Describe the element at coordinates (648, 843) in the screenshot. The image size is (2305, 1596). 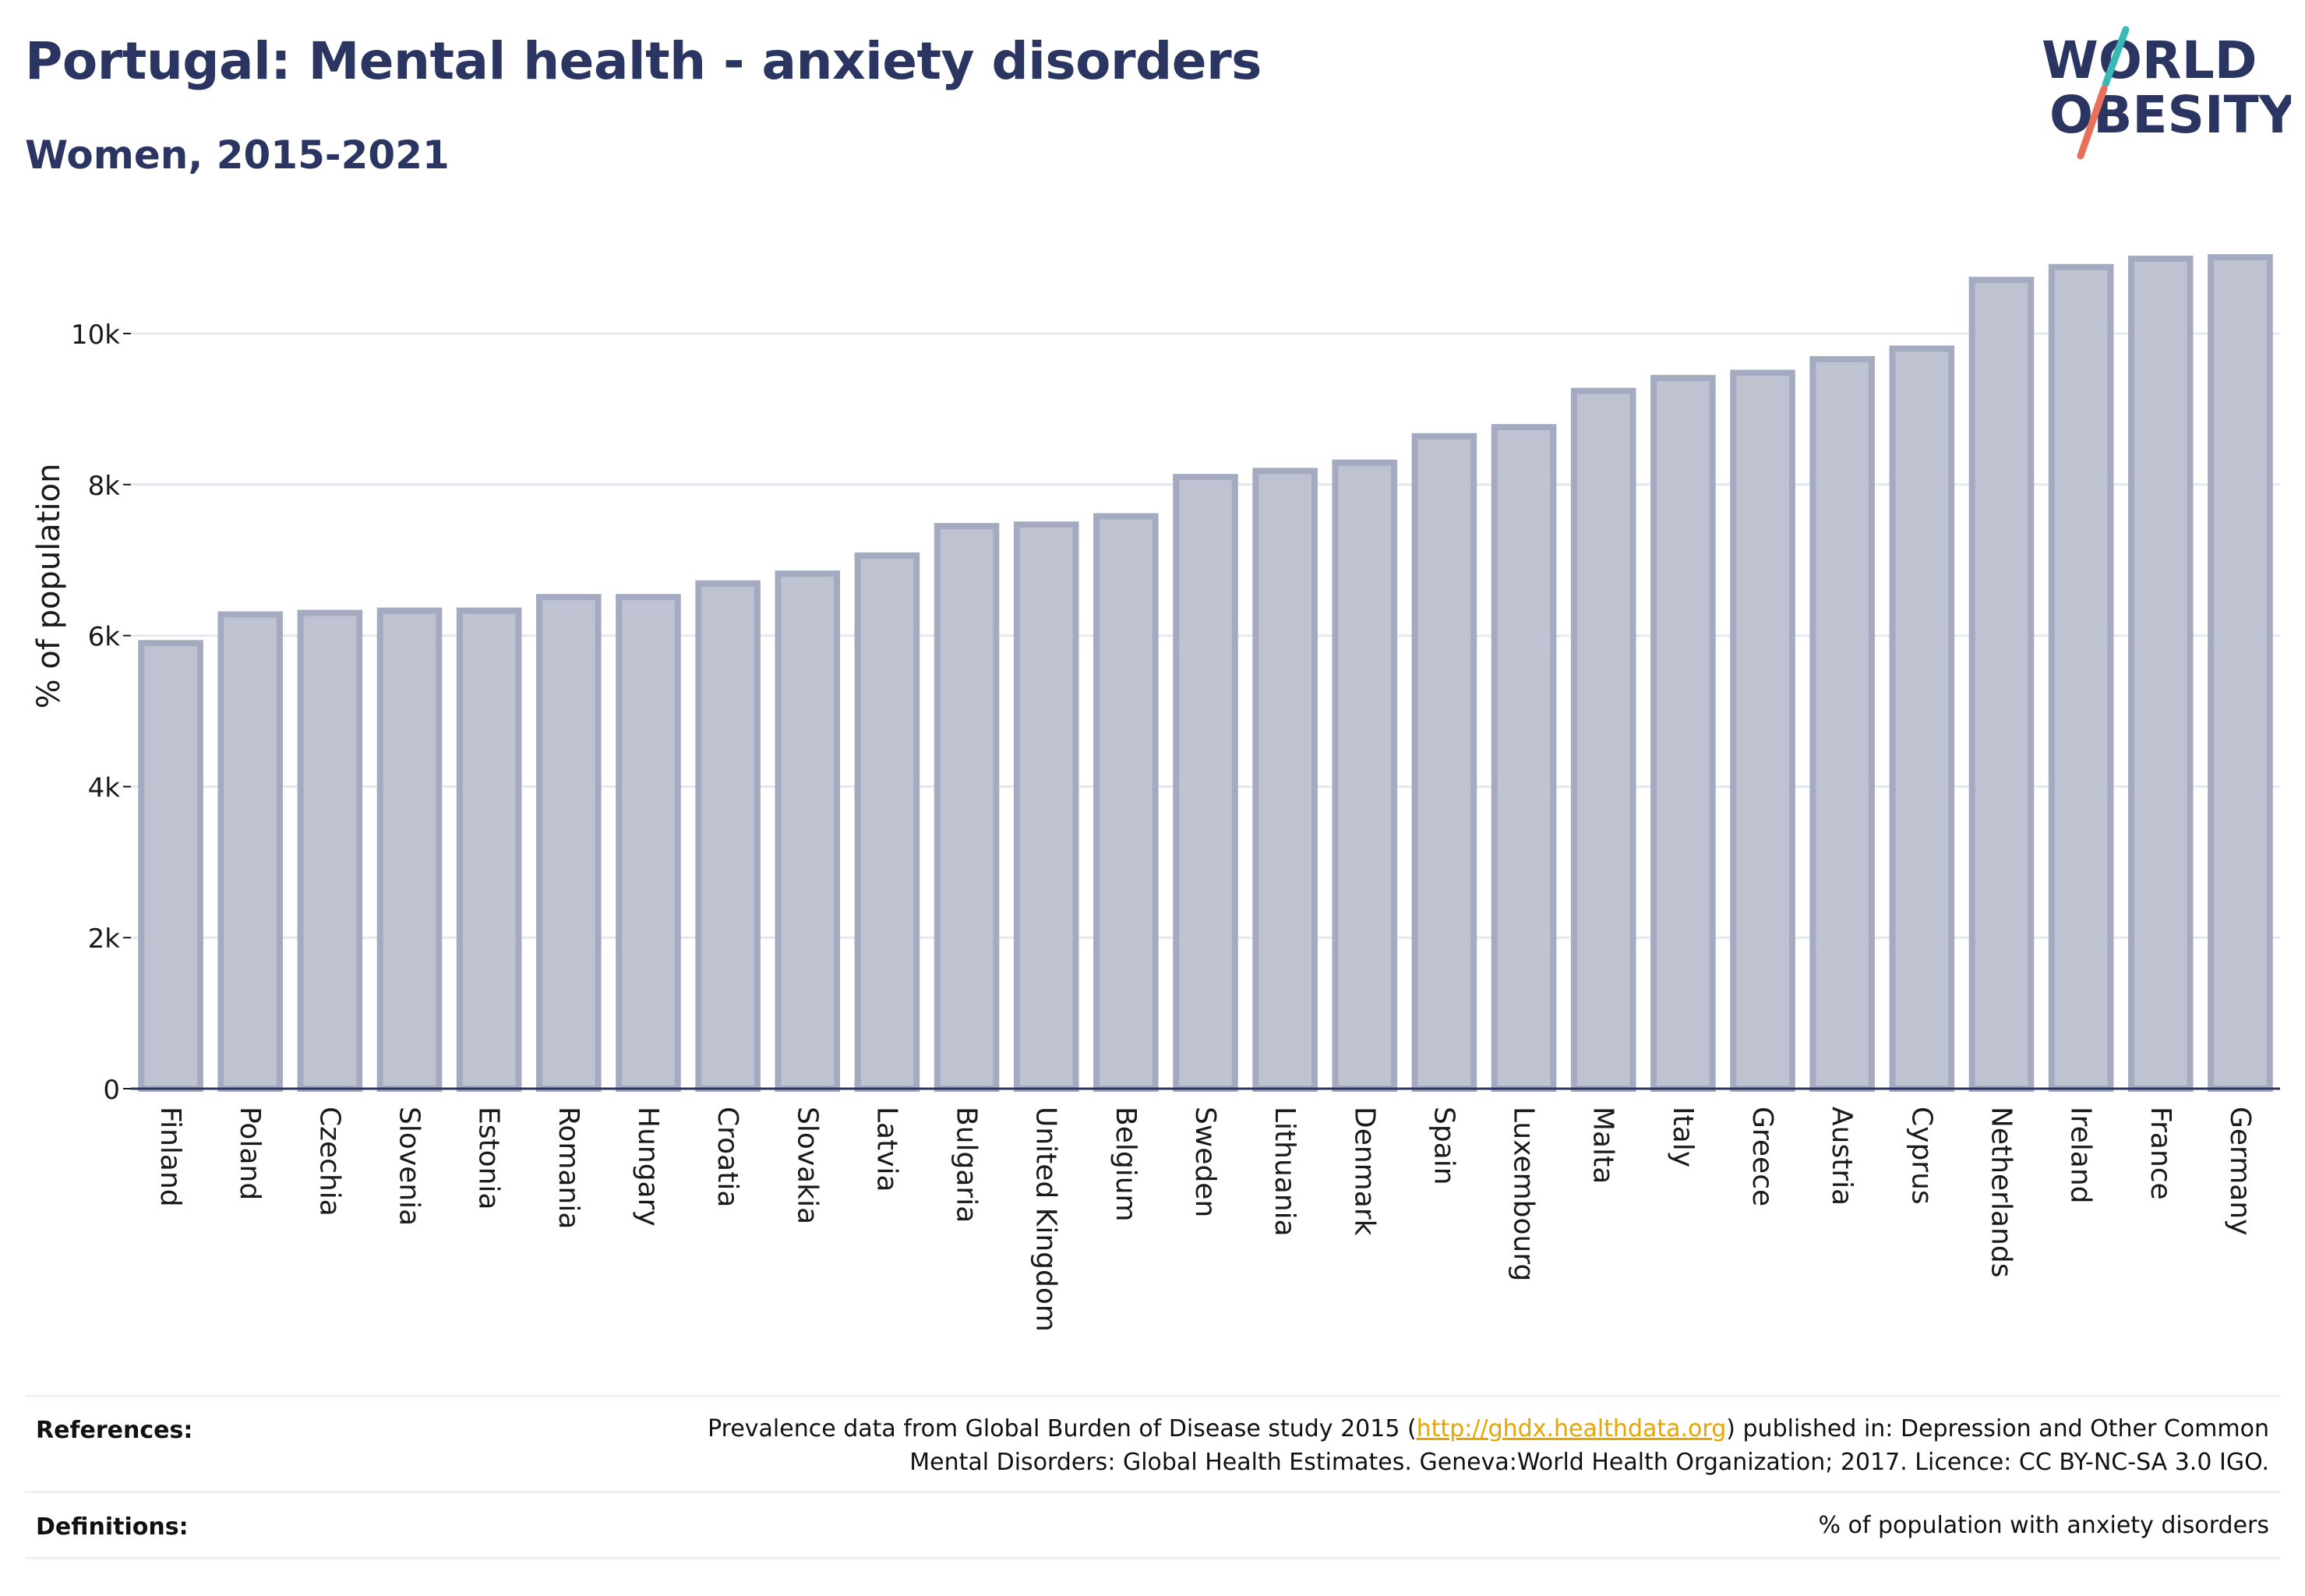
I see `bar-hungary` at that location.